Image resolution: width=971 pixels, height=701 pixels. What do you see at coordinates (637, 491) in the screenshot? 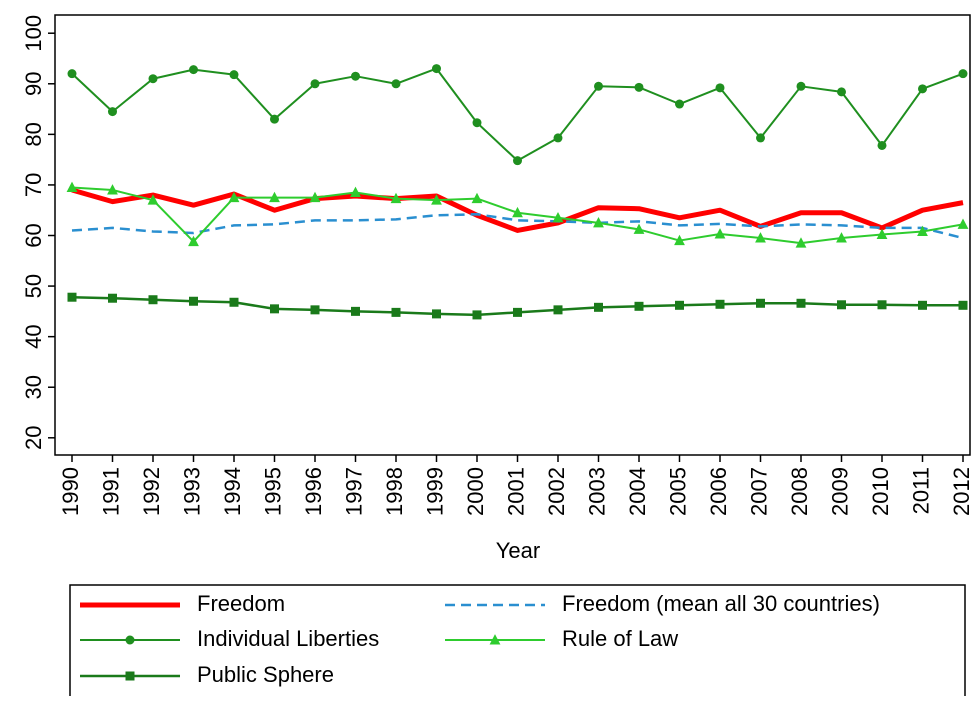
I see `x-tick-label: 2004` at bounding box center [637, 491].